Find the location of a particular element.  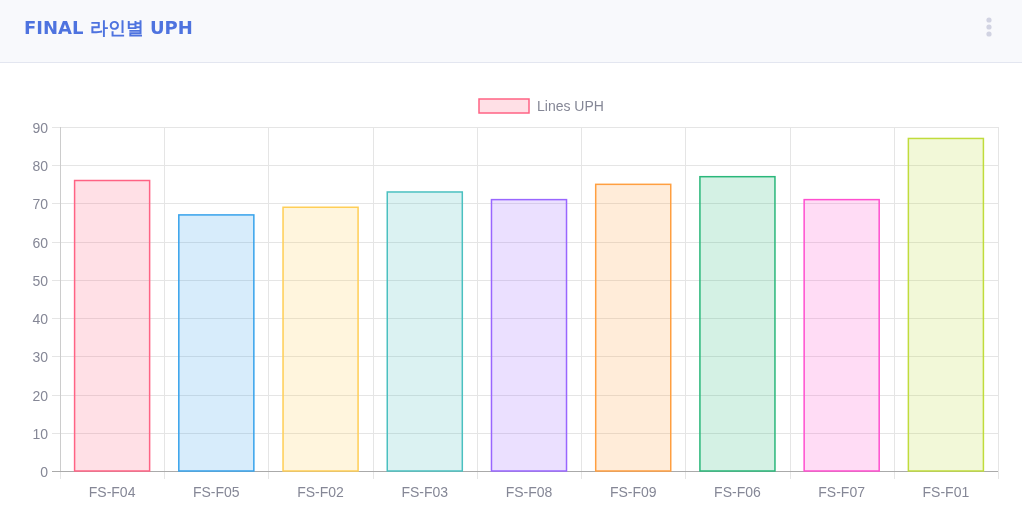

x-tick-label: FS-F06 is located at coordinates (737, 492).